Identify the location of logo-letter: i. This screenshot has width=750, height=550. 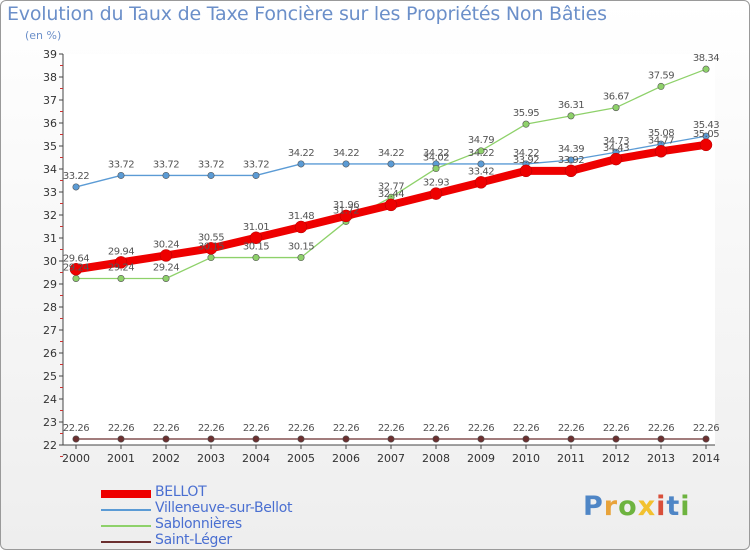
(685, 506).